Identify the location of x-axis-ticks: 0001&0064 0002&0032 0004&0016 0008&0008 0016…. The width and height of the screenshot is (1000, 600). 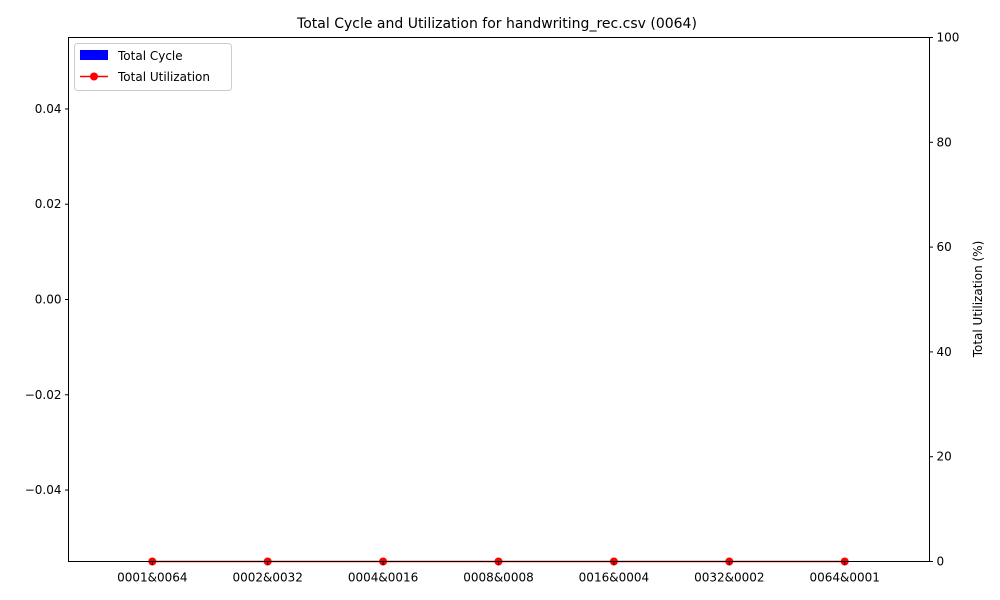
(498, 573).